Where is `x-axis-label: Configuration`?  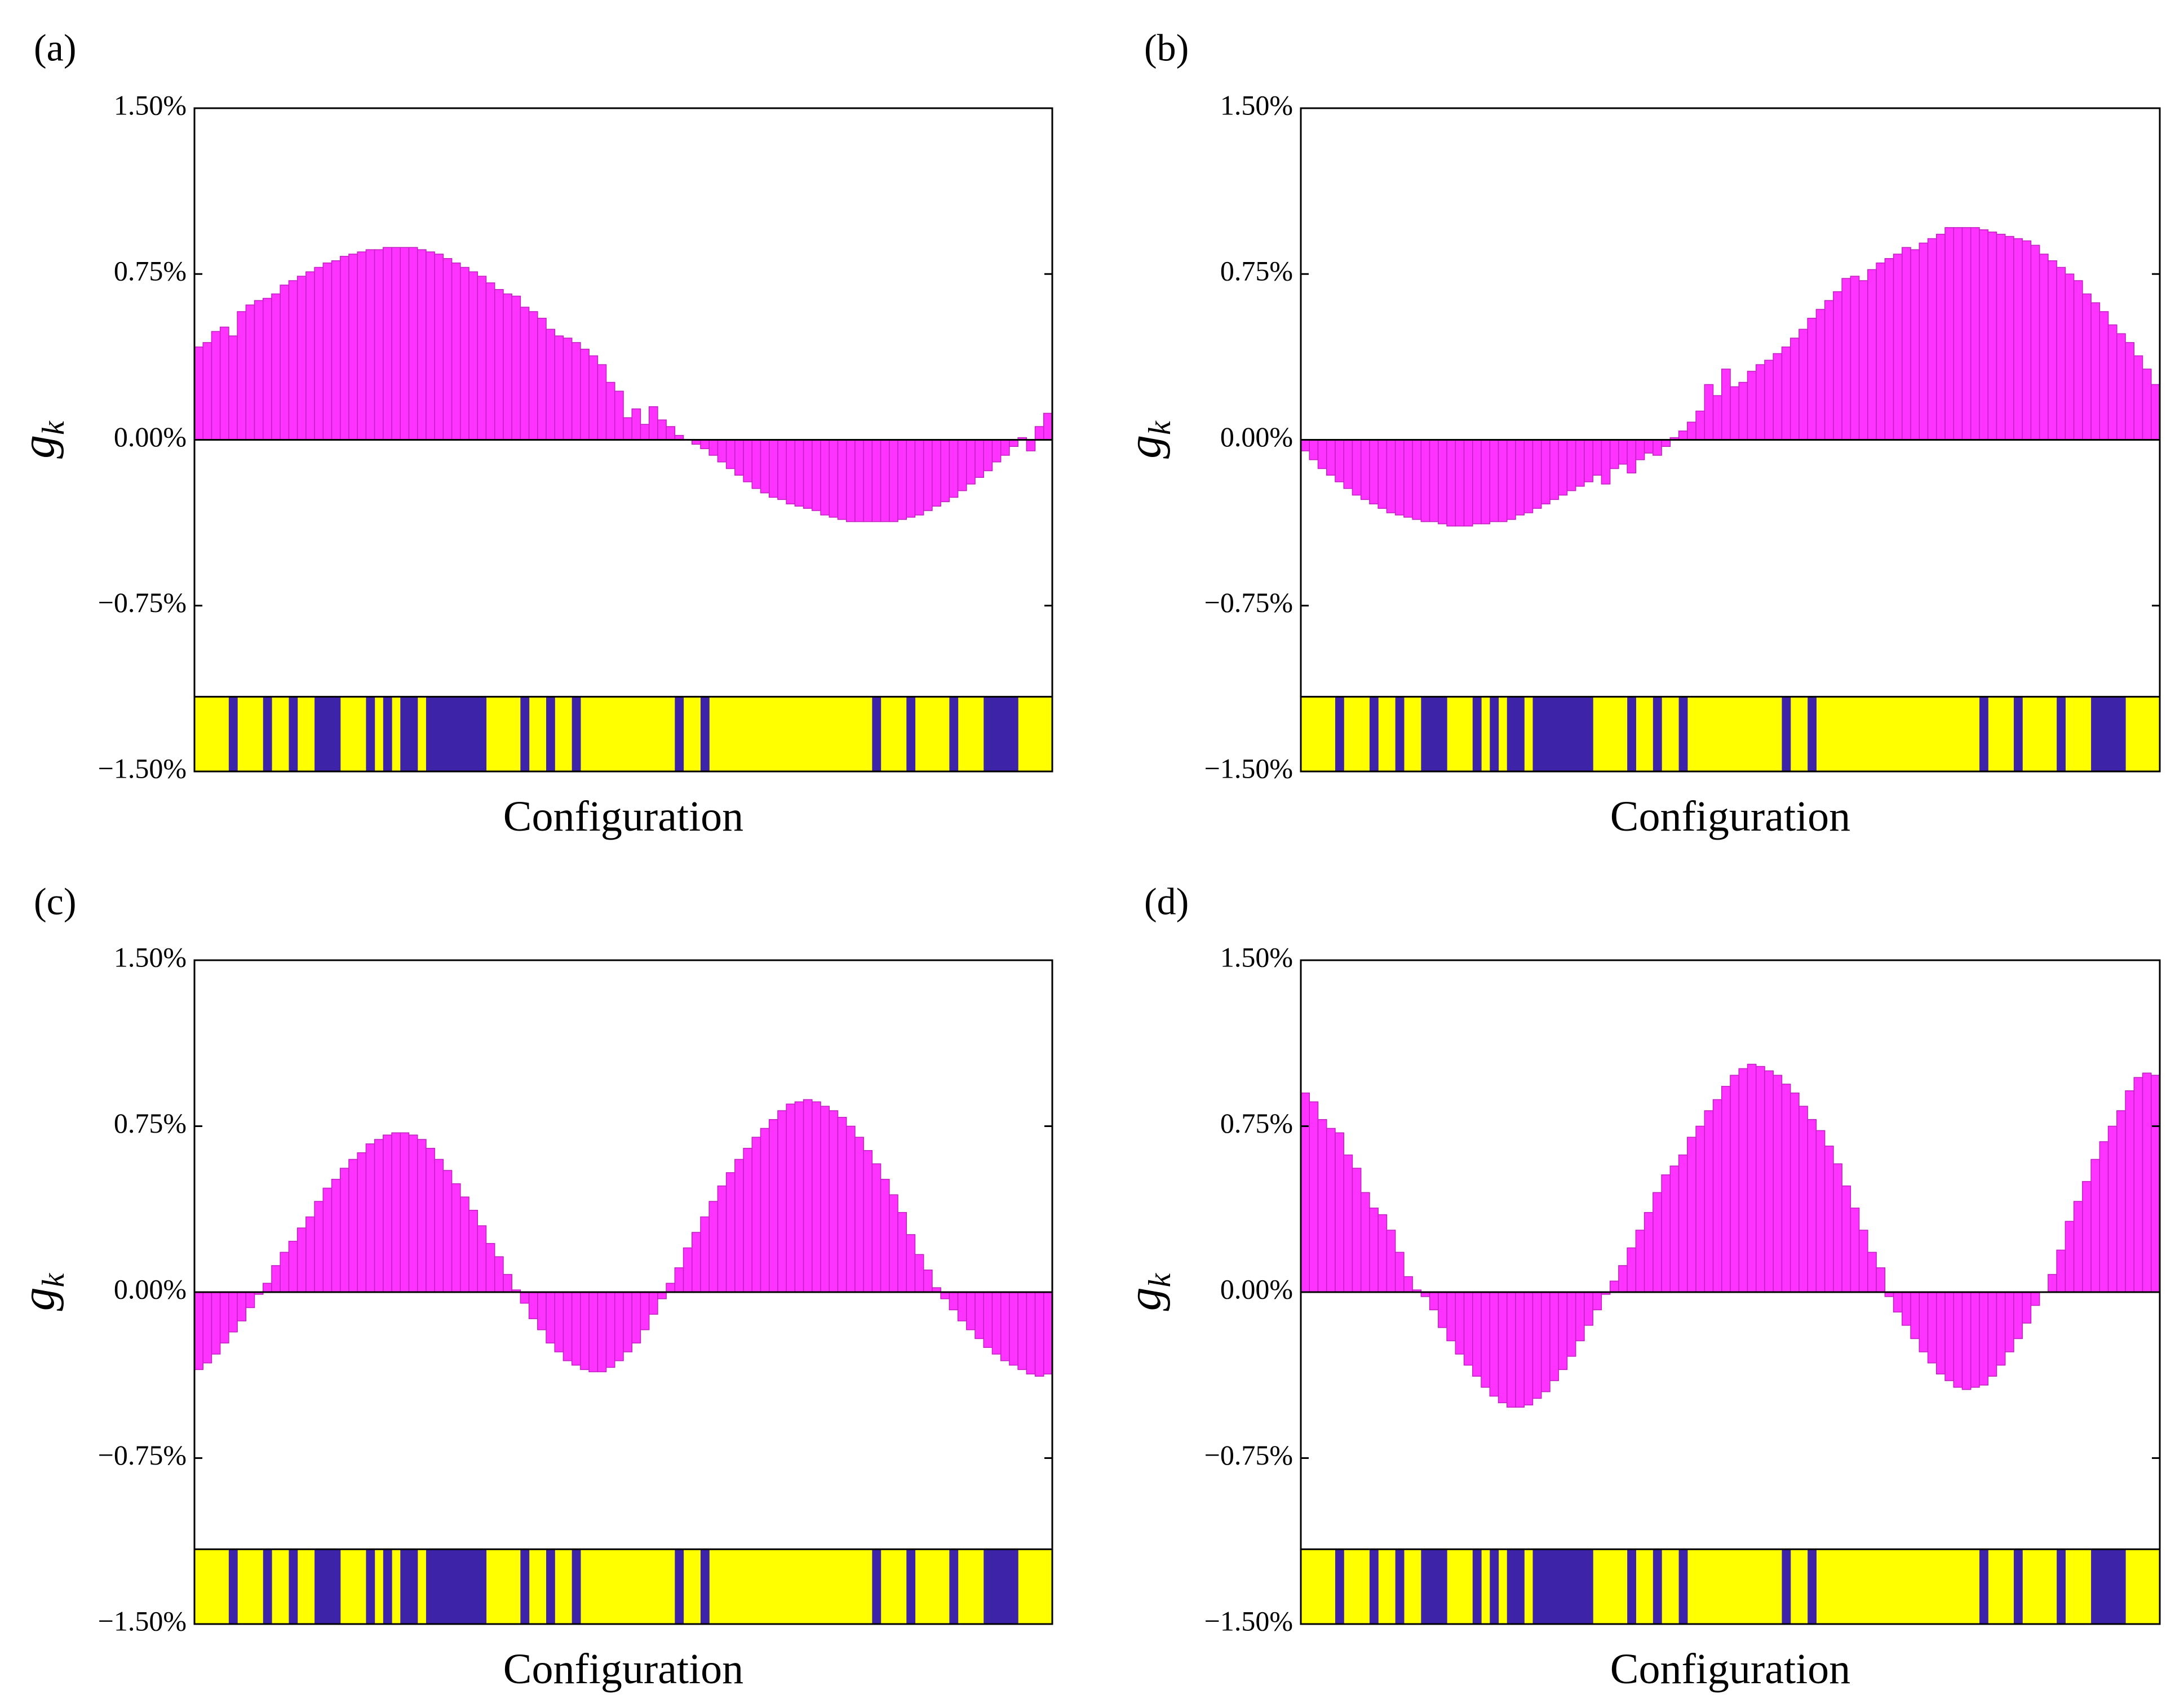 x-axis-label: Configuration is located at coordinates (1730, 1669).